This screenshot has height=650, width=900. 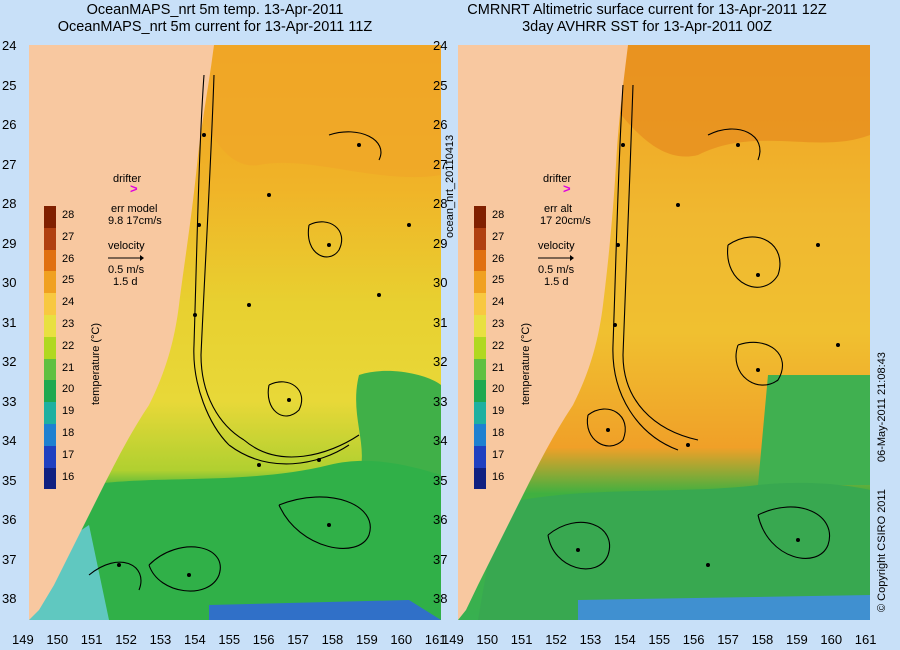 I want to click on longitude-tick: 152, so click(x=126, y=639).